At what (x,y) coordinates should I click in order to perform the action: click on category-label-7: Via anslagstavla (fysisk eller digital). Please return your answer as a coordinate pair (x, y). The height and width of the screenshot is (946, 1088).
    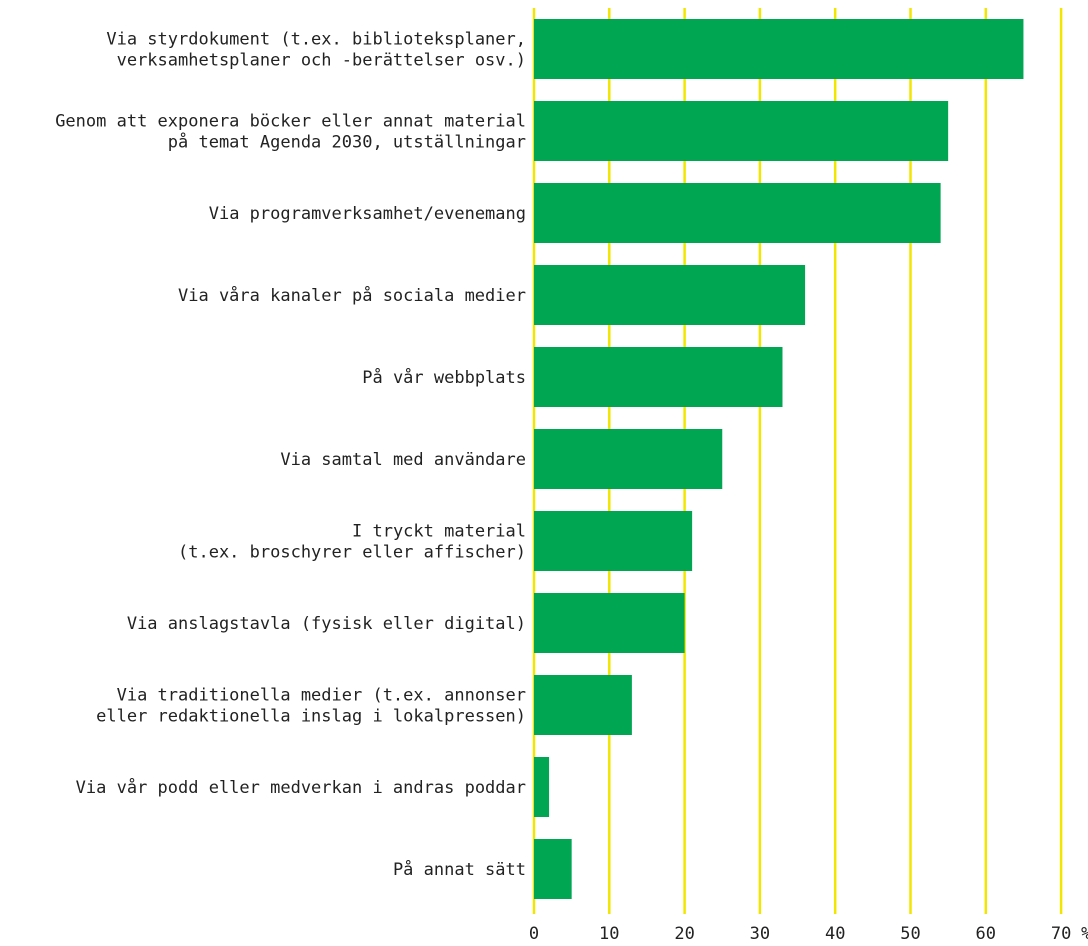
    Looking at the image, I should click on (326, 624).